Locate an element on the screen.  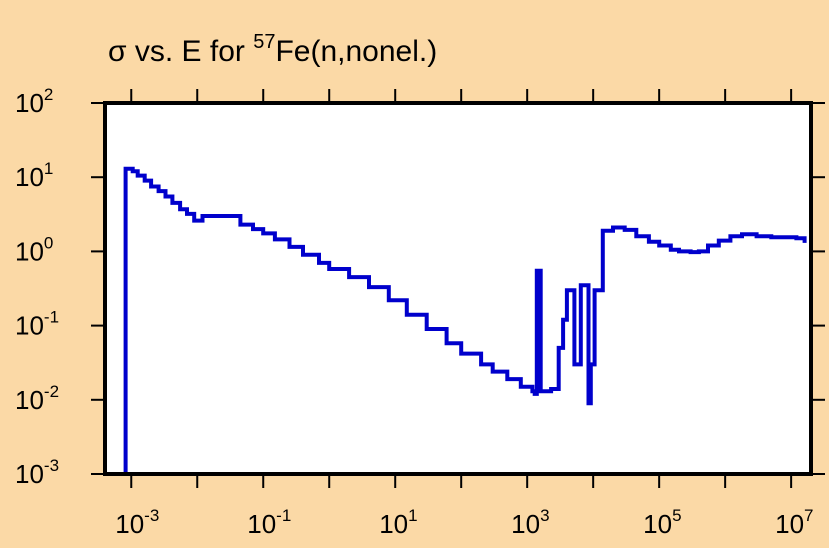
x-tick-label: 10⁷ is located at coordinates (794, 522).